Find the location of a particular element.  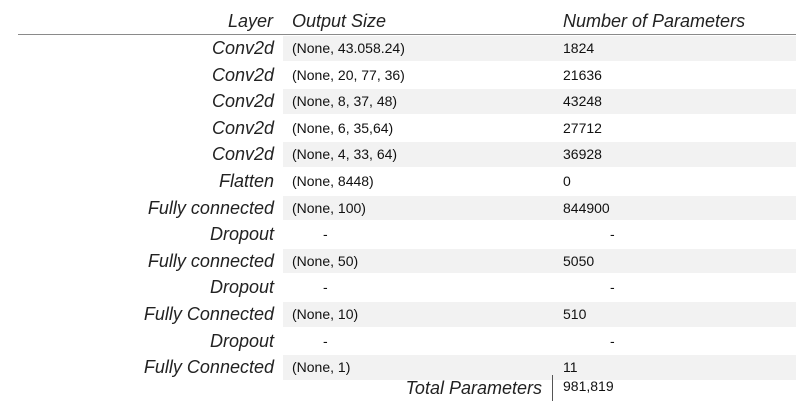

table-row: Fully connected (None, 50) 5050 is located at coordinates (407, 261).